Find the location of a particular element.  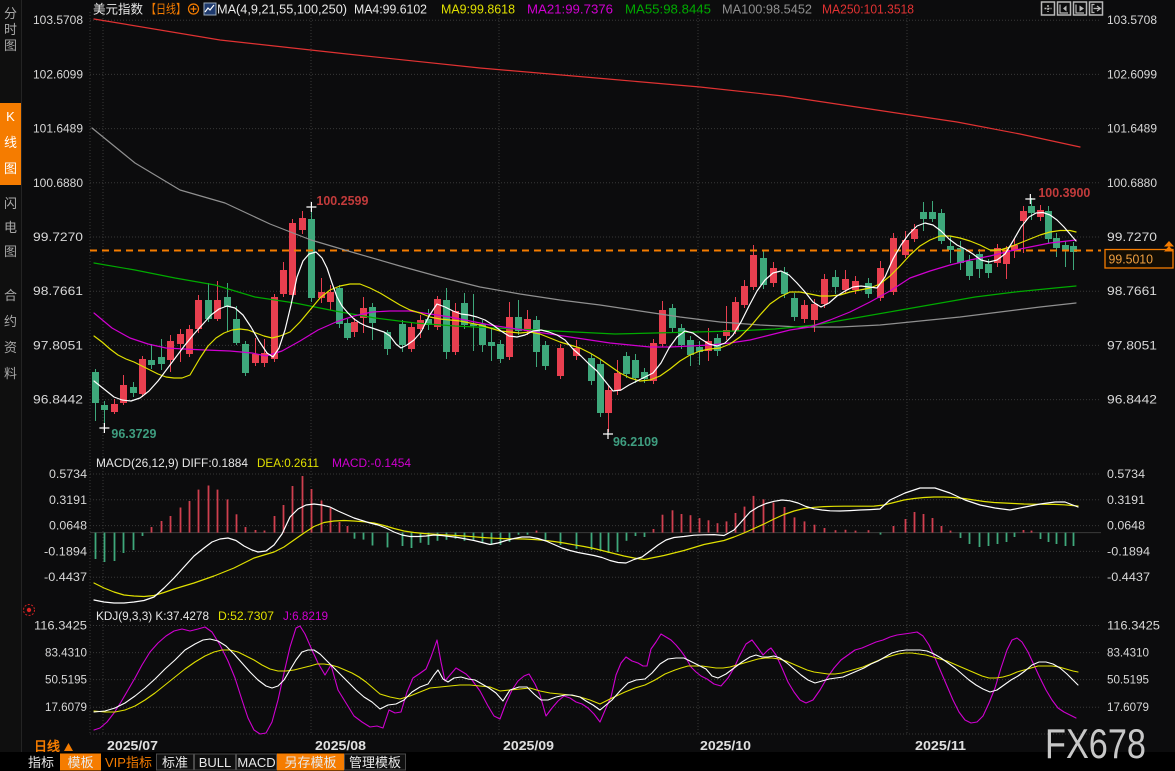

svg-text: 标准 is located at coordinates (175, 762).